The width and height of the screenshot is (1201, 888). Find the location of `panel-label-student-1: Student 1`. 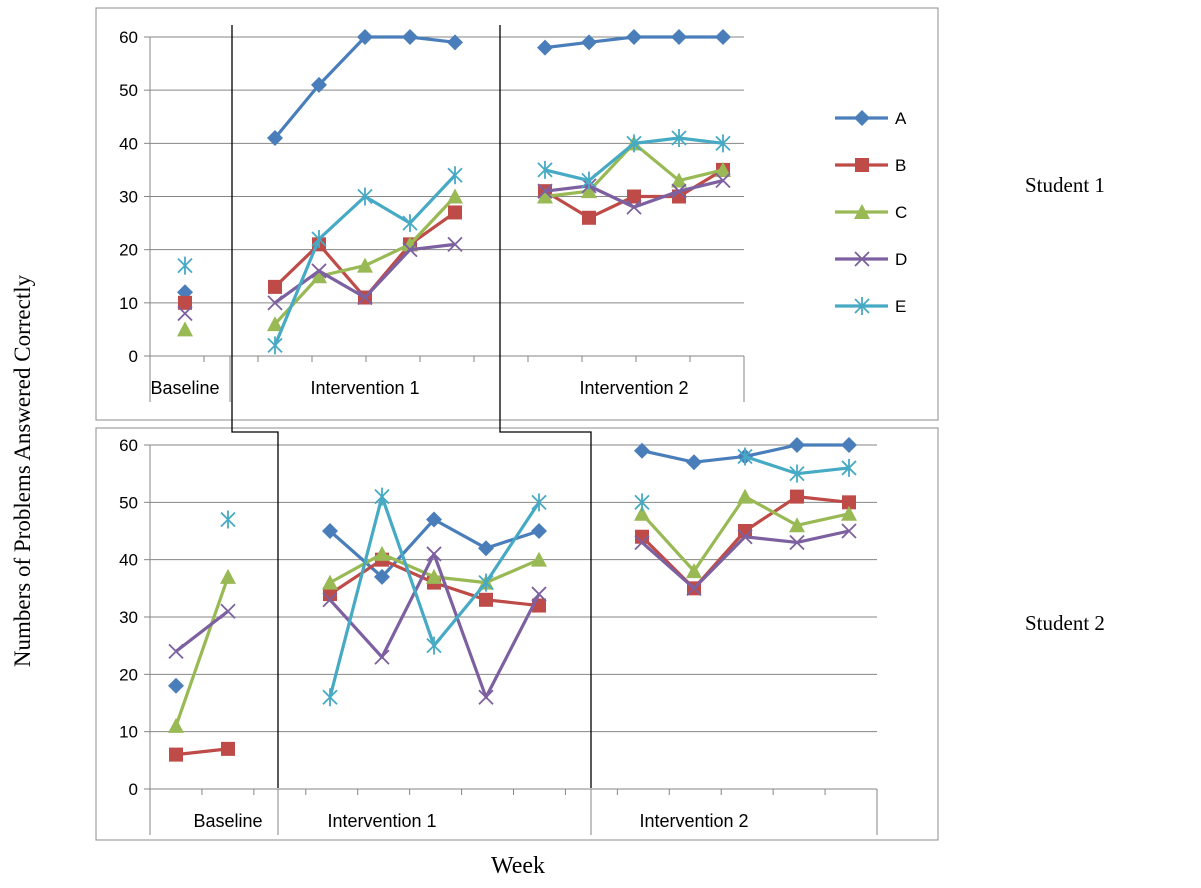

panel-label-student-1: Student 1 is located at coordinates (1065, 185).